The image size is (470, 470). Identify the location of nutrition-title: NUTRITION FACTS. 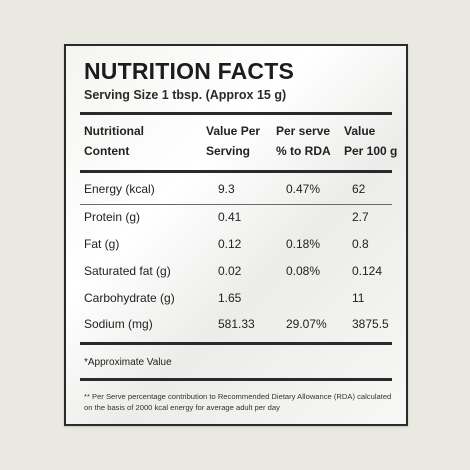
(189, 71).